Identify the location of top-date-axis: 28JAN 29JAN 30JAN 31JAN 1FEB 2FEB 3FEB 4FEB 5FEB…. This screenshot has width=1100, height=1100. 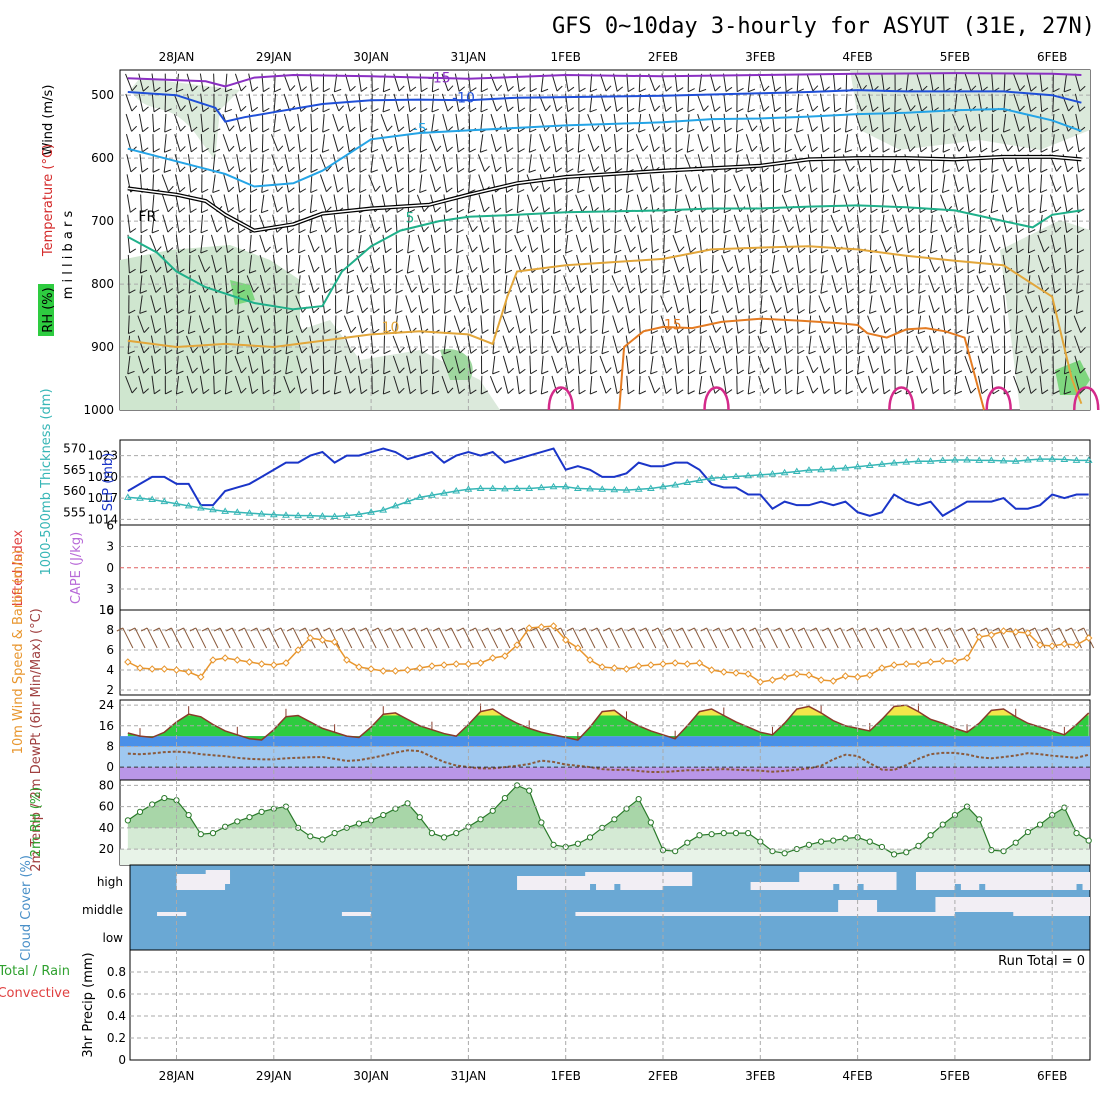
(613, 57).